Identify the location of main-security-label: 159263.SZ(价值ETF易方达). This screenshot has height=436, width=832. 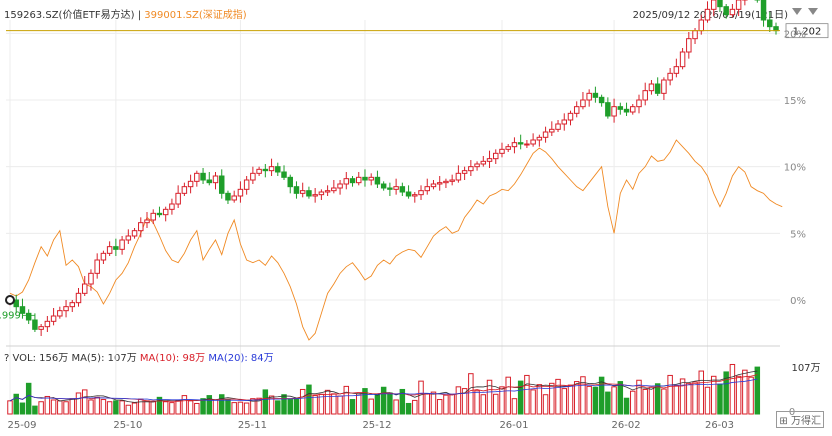
(69, 15).